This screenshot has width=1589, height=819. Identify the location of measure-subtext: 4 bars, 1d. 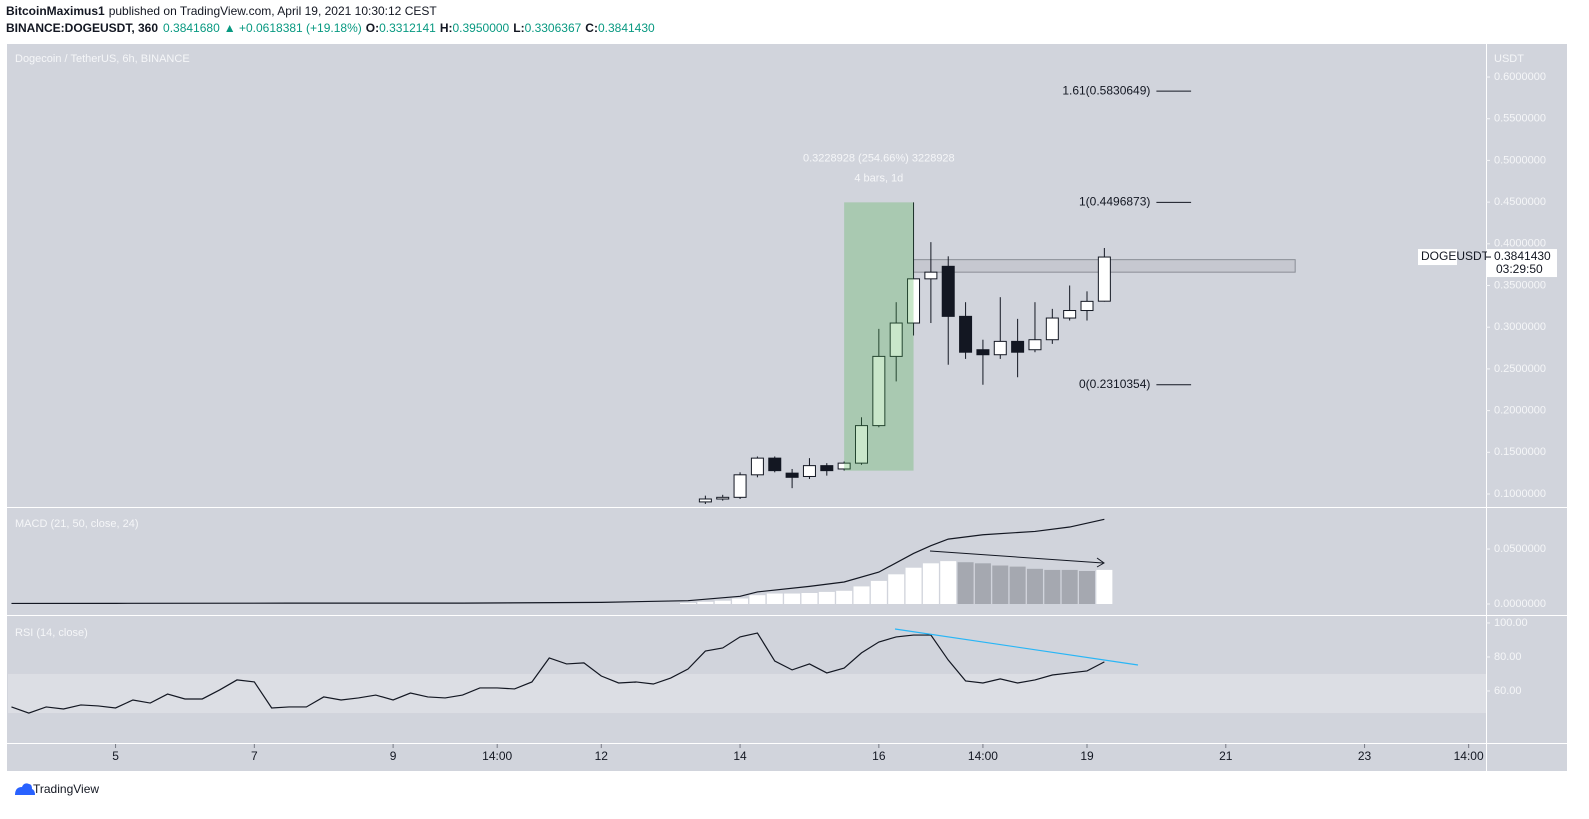
(878, 178).